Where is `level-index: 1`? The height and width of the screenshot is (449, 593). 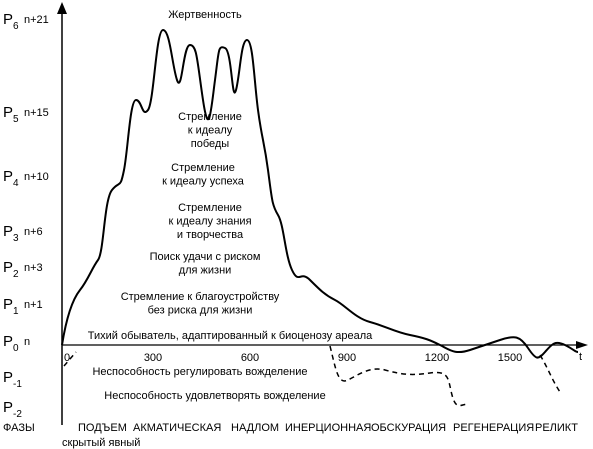 level-index: 1 is located at coordinates (16, 311).